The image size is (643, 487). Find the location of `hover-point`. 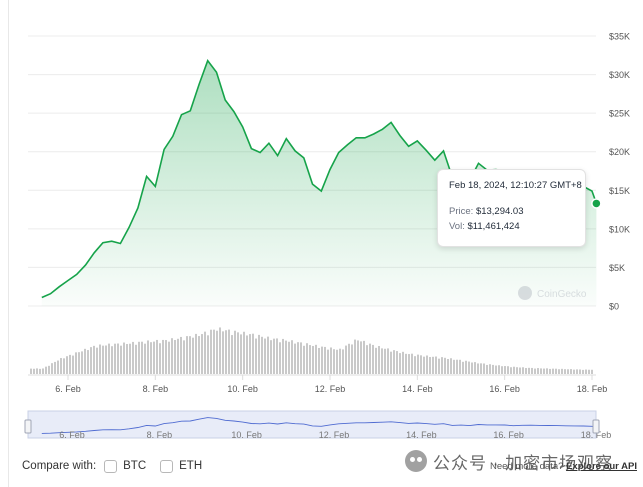

hover-point is located at coordinates (596, 203).